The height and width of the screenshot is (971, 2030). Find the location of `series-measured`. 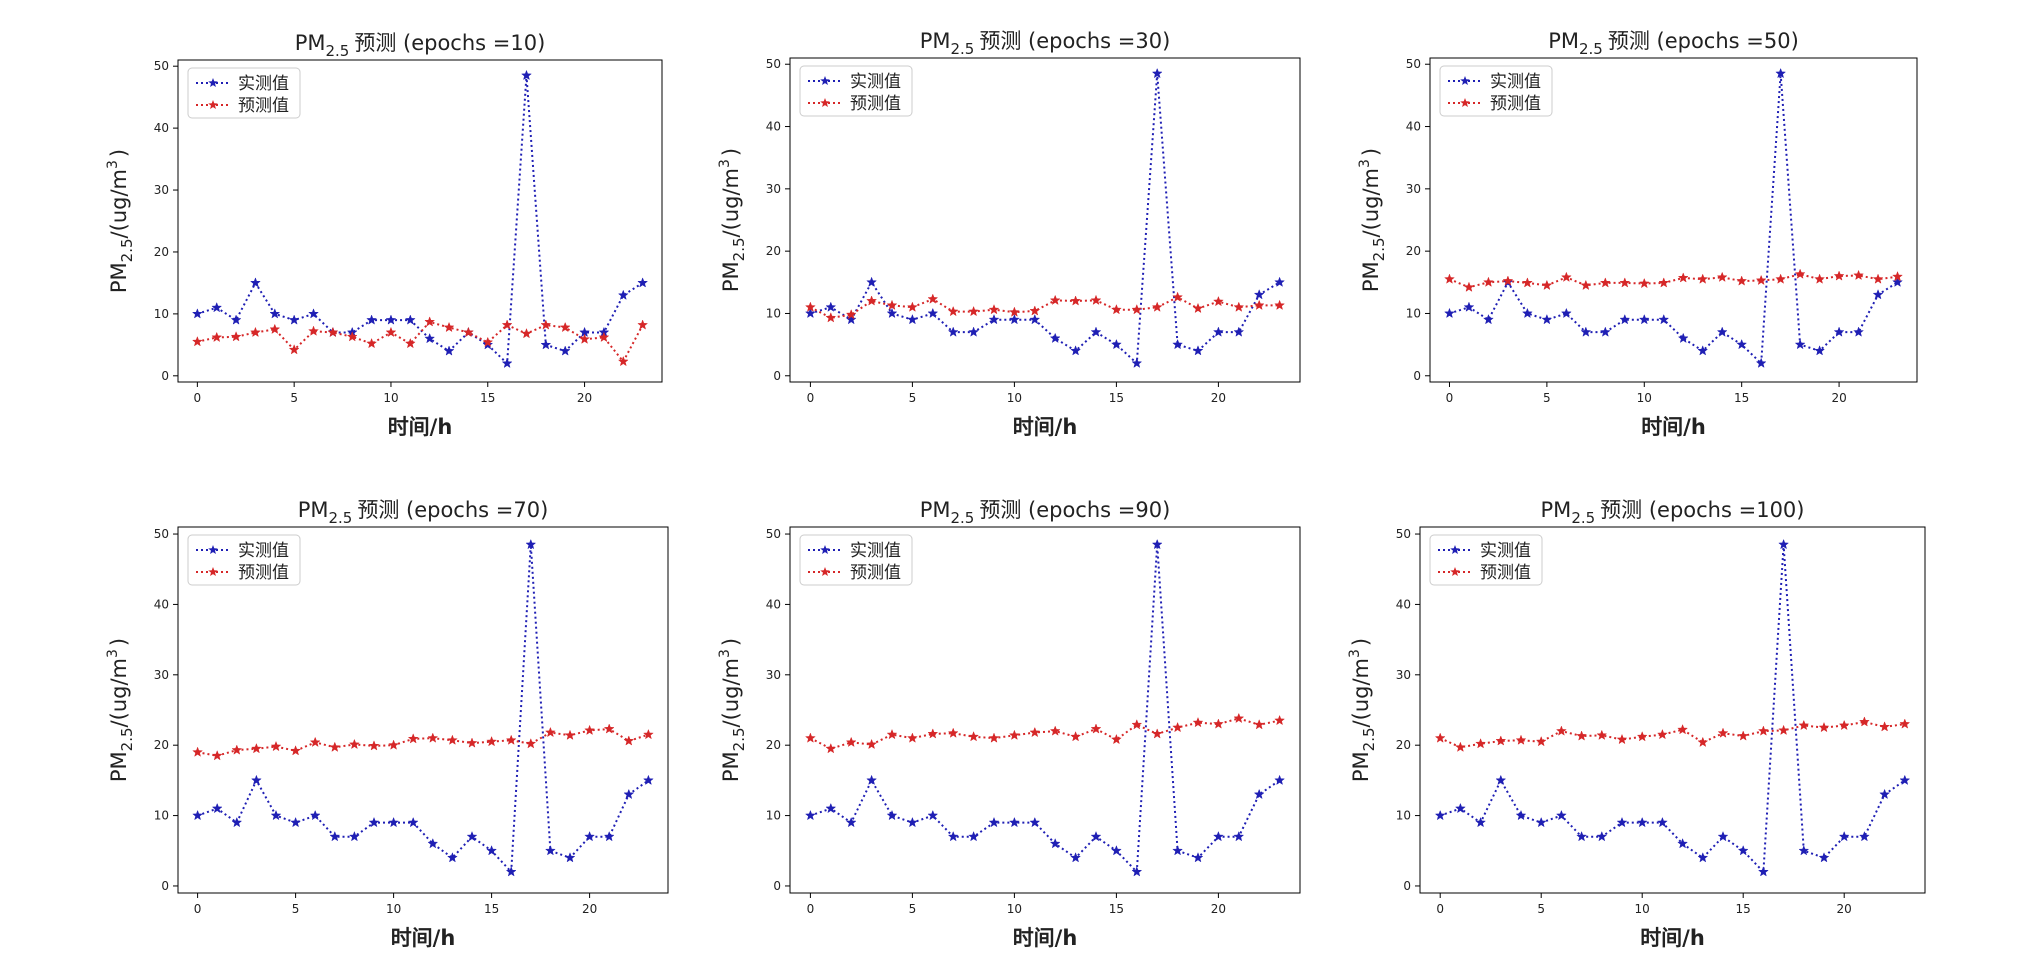

series-measured is located at coordinates (1045, 707).